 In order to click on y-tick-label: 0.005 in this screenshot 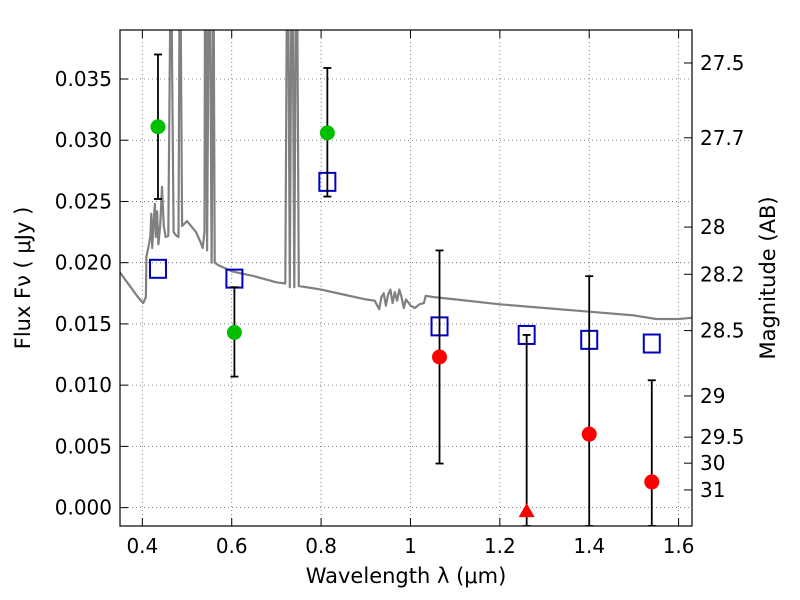, I will do `click(83, 446)`.